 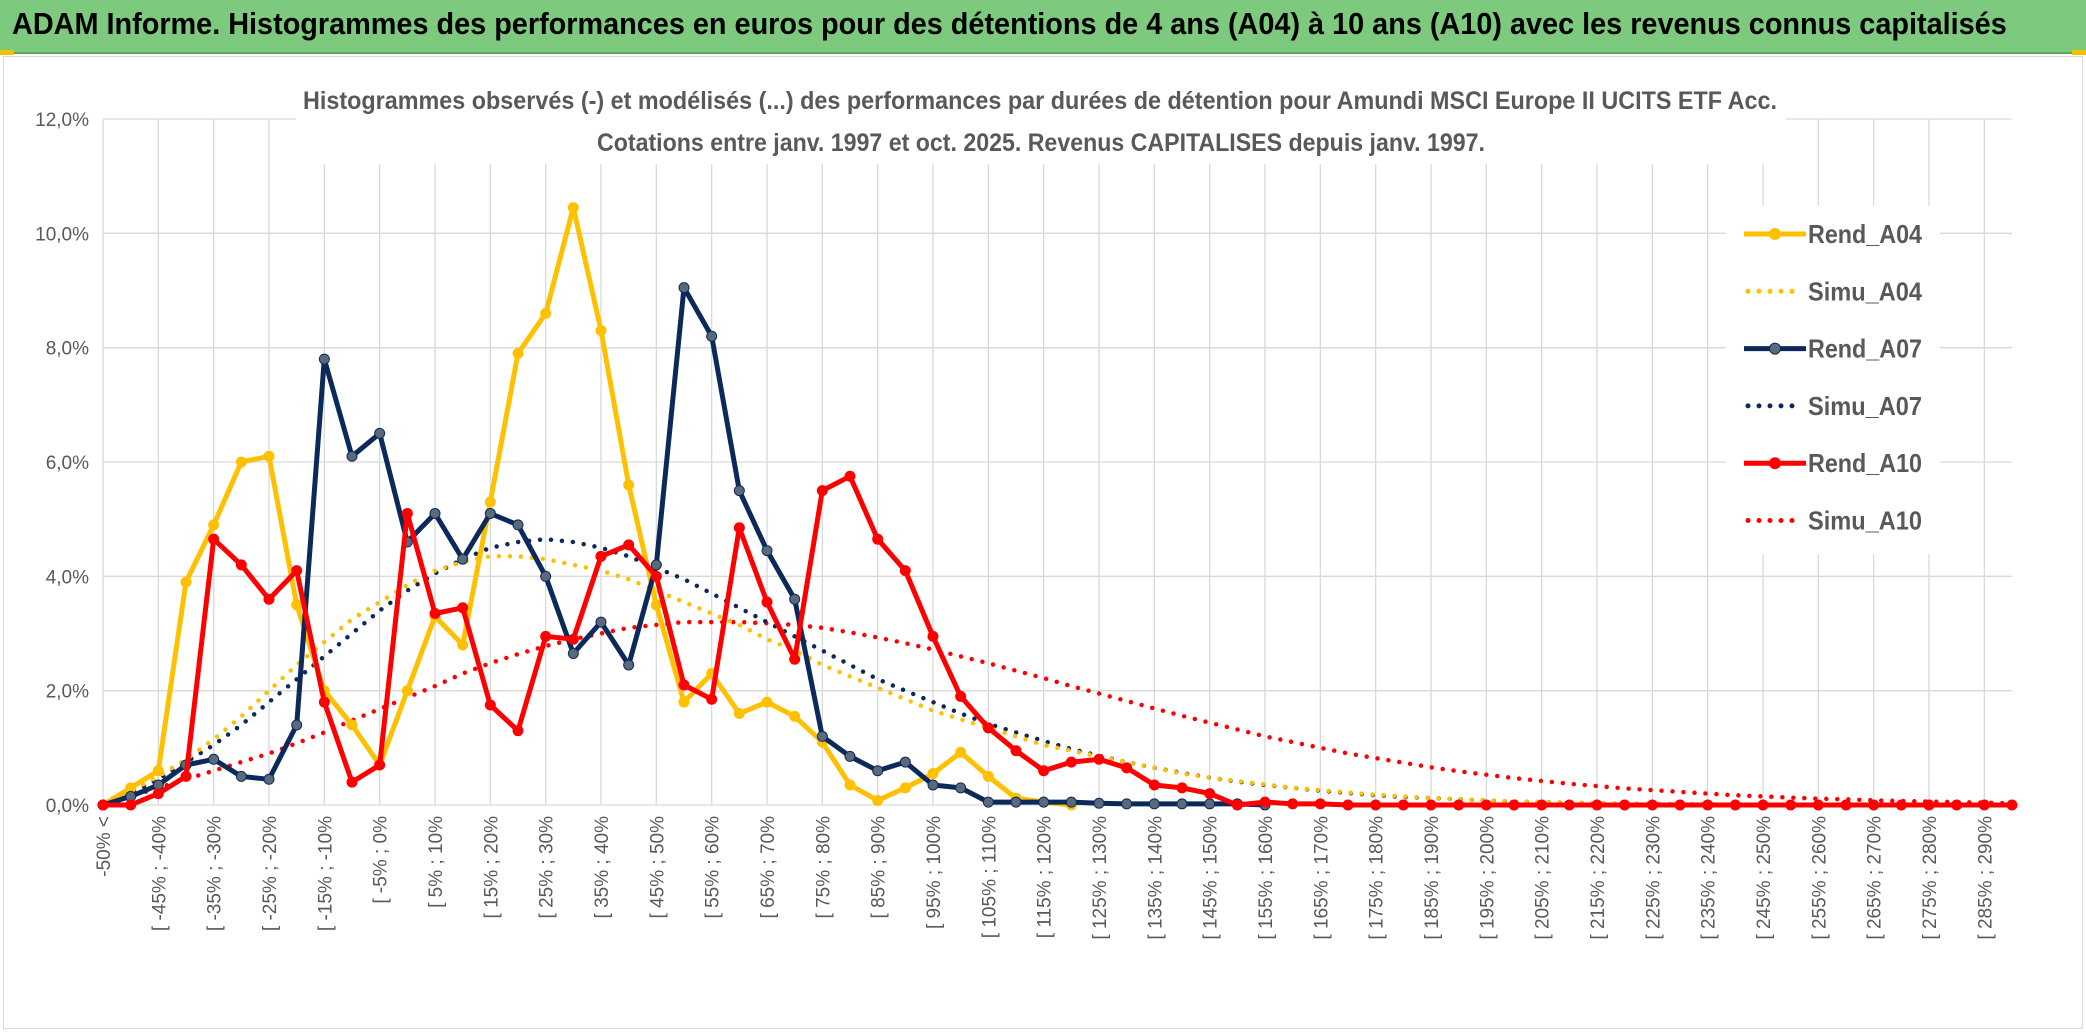 I want to click on y-tick-label: 12,0%, so click(x=62, y=120).